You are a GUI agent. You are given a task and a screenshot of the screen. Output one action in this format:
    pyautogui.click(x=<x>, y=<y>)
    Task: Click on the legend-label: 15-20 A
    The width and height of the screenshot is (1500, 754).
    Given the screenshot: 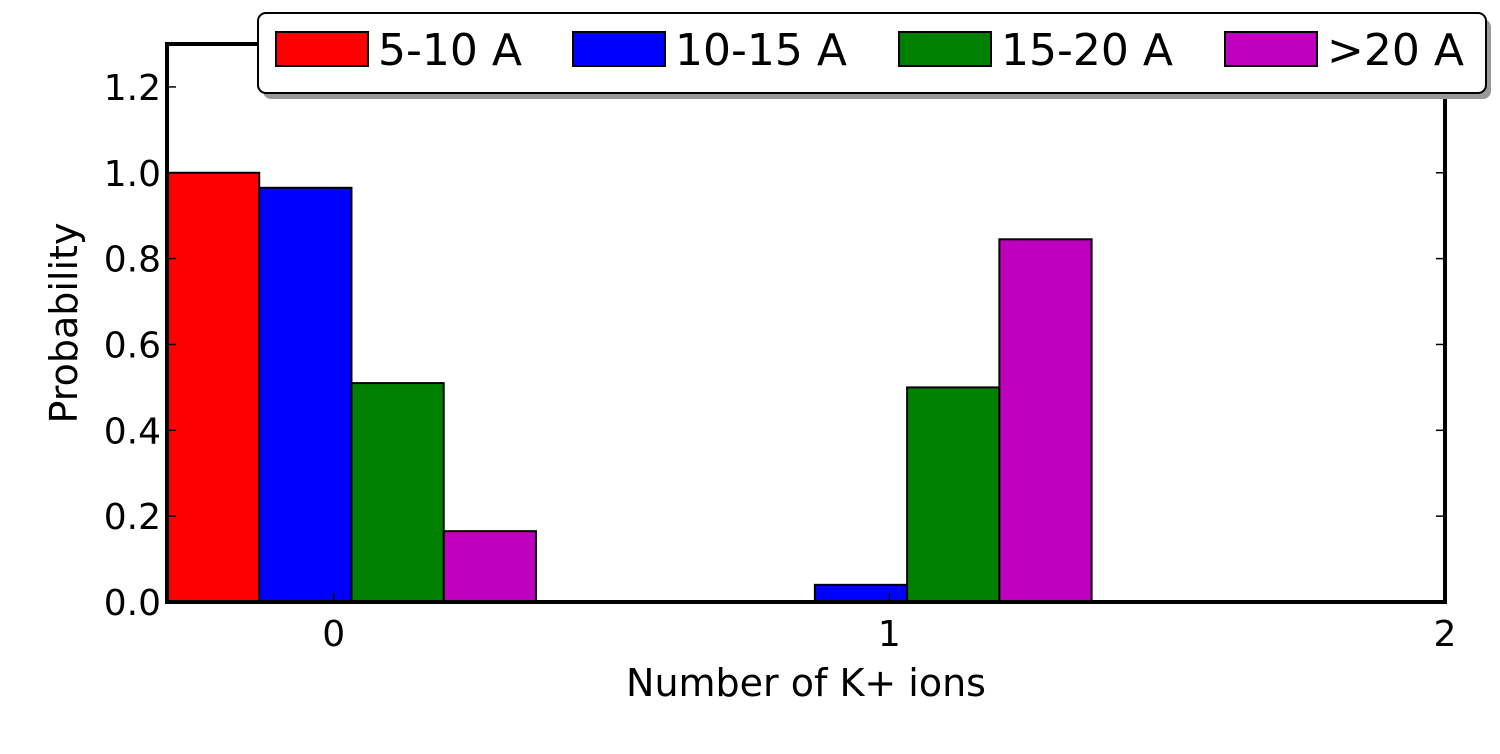 What is the action you would take?
    pyautogui.click(x=1087, y=50)
    